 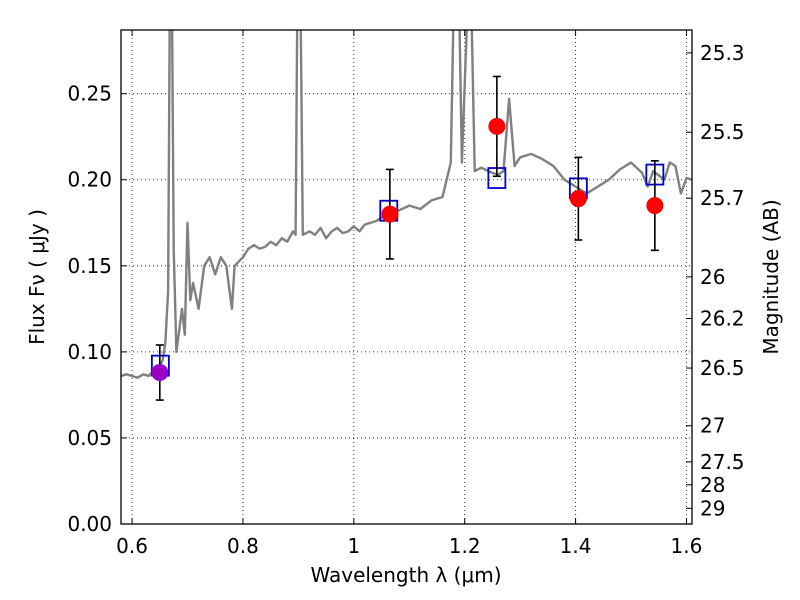 I want to click on x-tick-label: 1.6, so click(x=687, y=546).